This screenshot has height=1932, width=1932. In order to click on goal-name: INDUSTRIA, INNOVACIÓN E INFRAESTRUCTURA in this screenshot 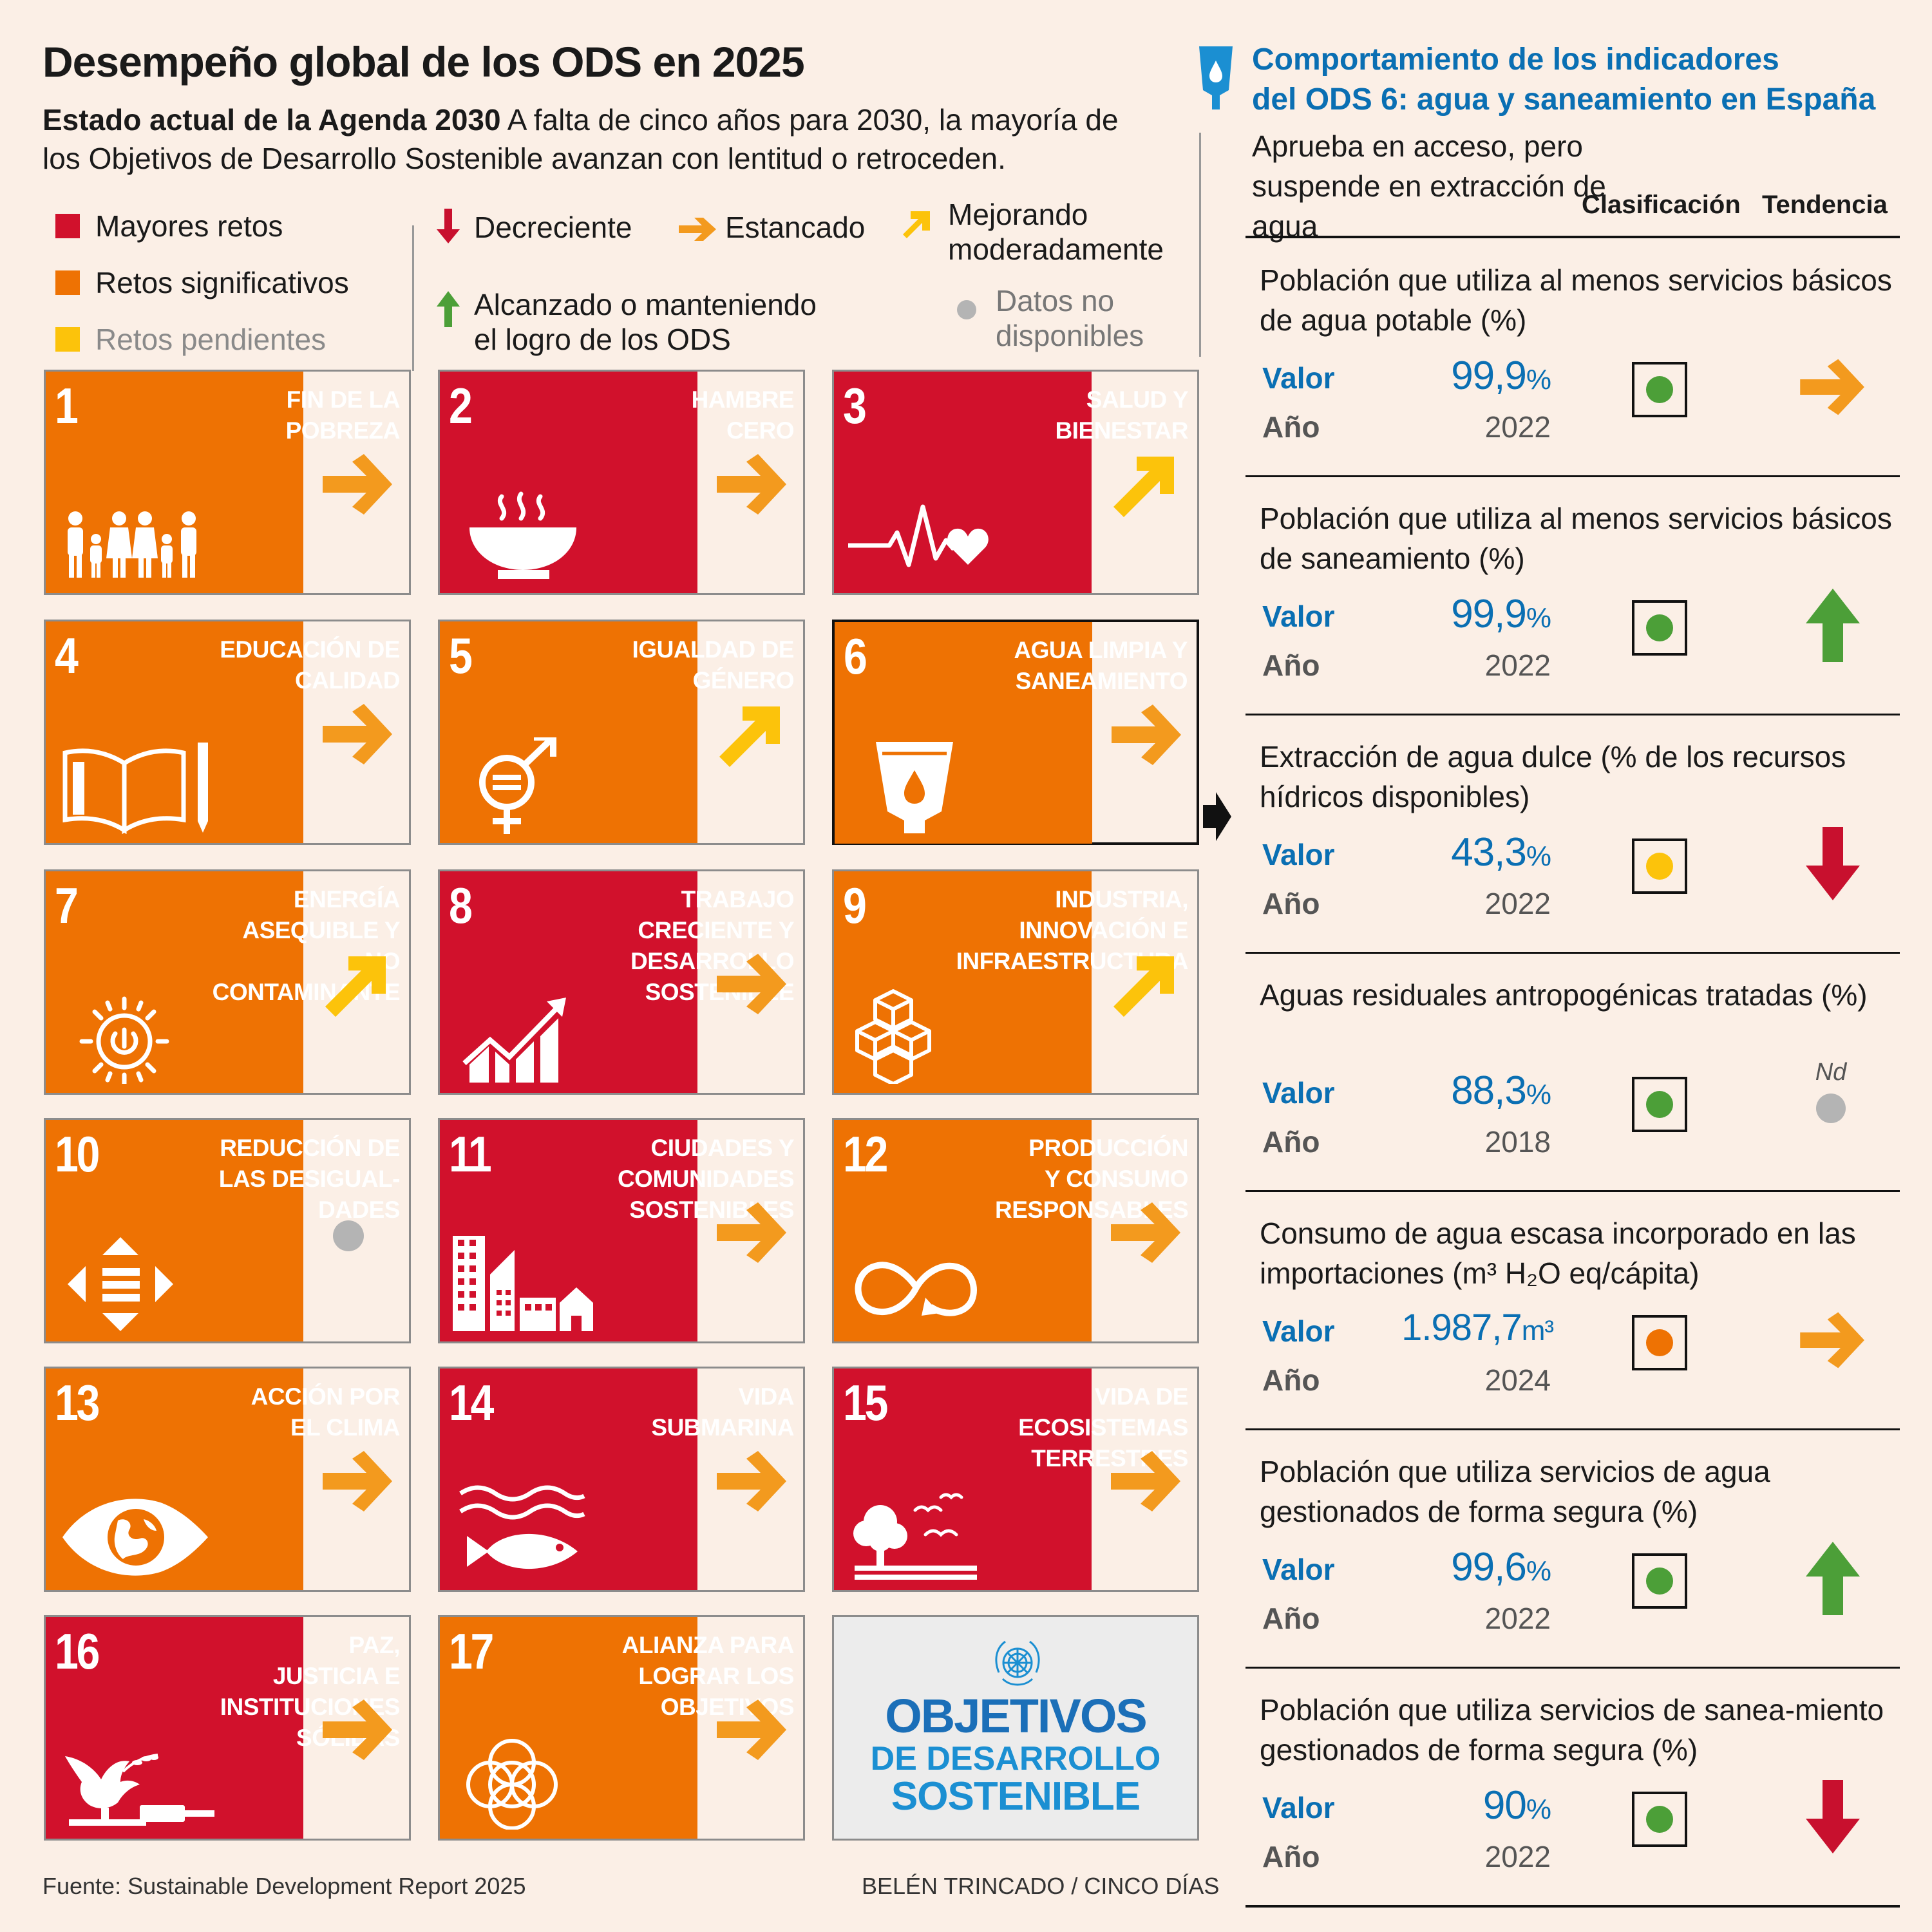, I will do `click(1072, 930)`.